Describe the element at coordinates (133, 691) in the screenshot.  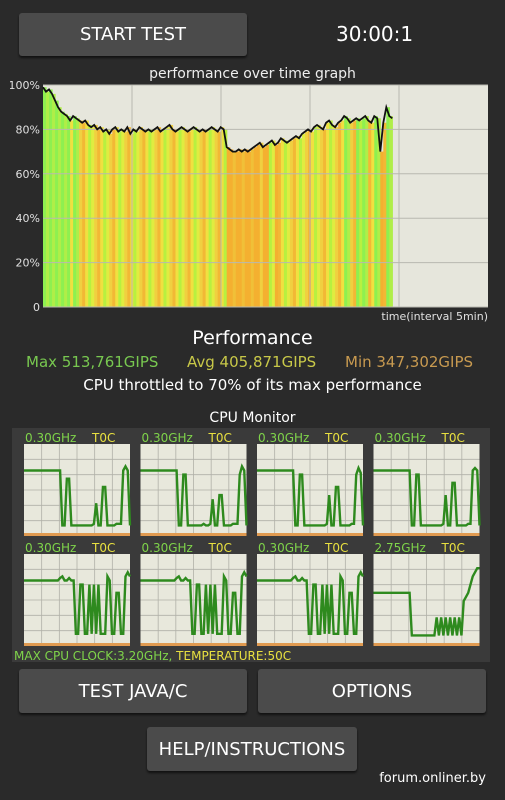
I see `test-java-c-button: TEST JAVA/C` at that location.